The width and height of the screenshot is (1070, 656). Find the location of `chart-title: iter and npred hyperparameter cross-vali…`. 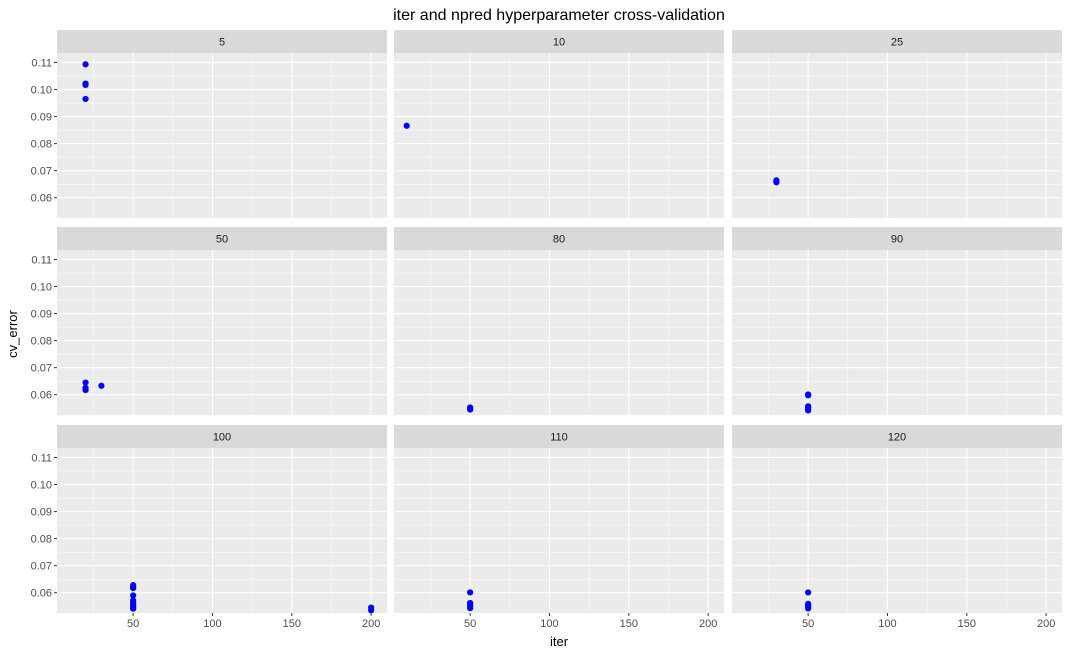

chart-title: iter and npred hyperparameter cross-vali… is located at coordinates (559, 15).